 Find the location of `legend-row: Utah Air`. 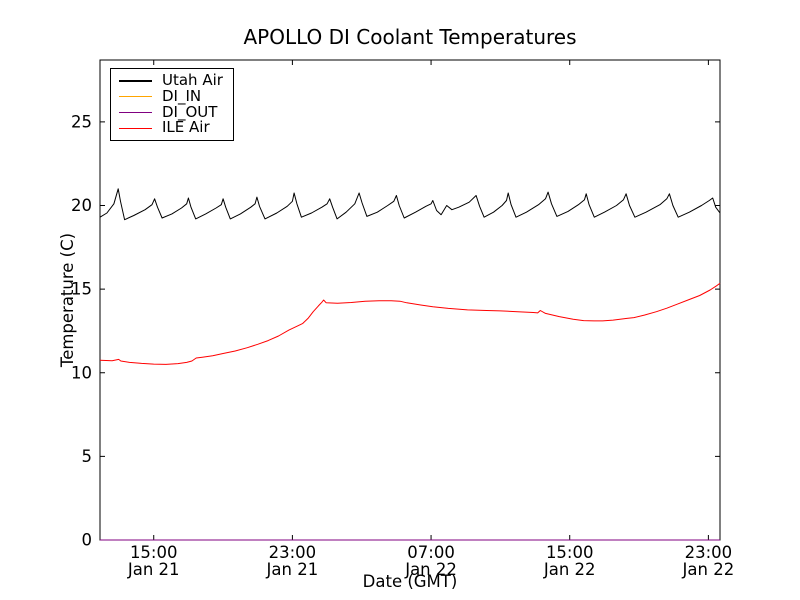

legend-row: Utah Air is located at coordinates (173, 80).